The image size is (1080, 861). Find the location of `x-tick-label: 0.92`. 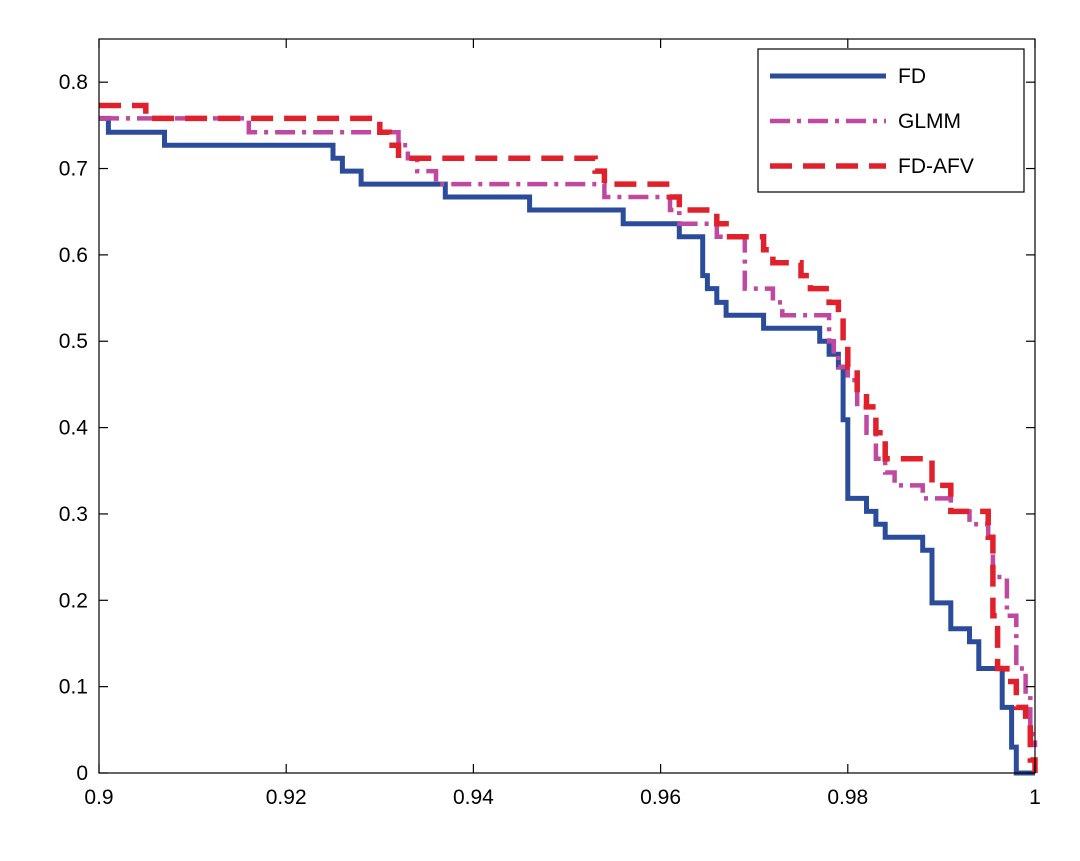

x-tick-label: 0.92 is located at coordinates (286, 797).